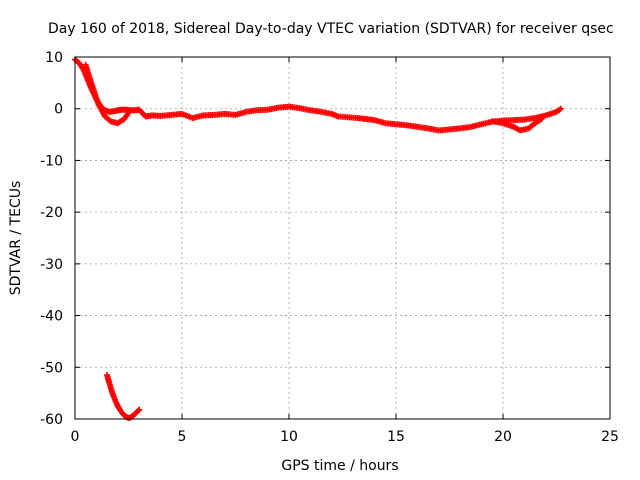  I want to click on y-tick-label: 0, so click(58, 110).